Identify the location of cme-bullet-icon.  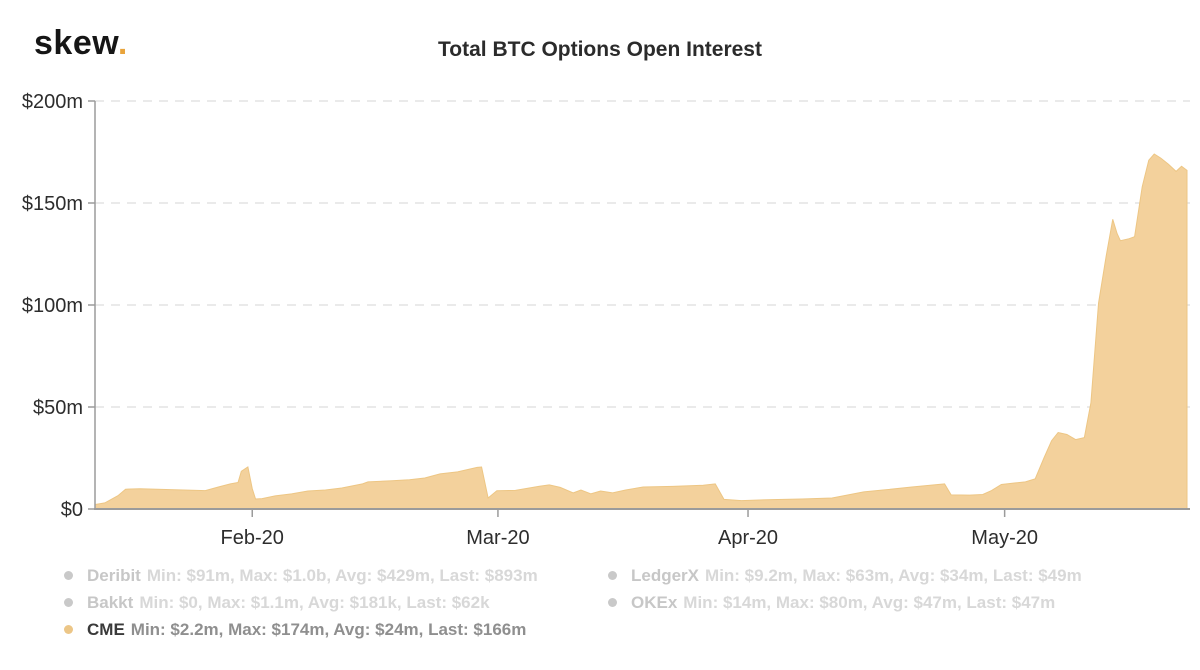
(68, 629).